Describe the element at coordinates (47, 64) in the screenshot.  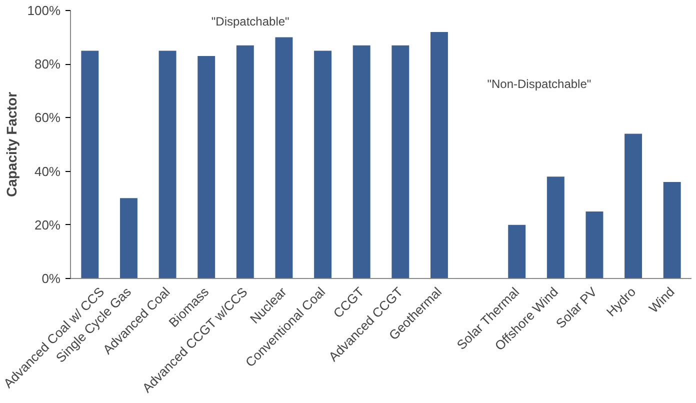
I see `y-tick-label: 80%` at that location.